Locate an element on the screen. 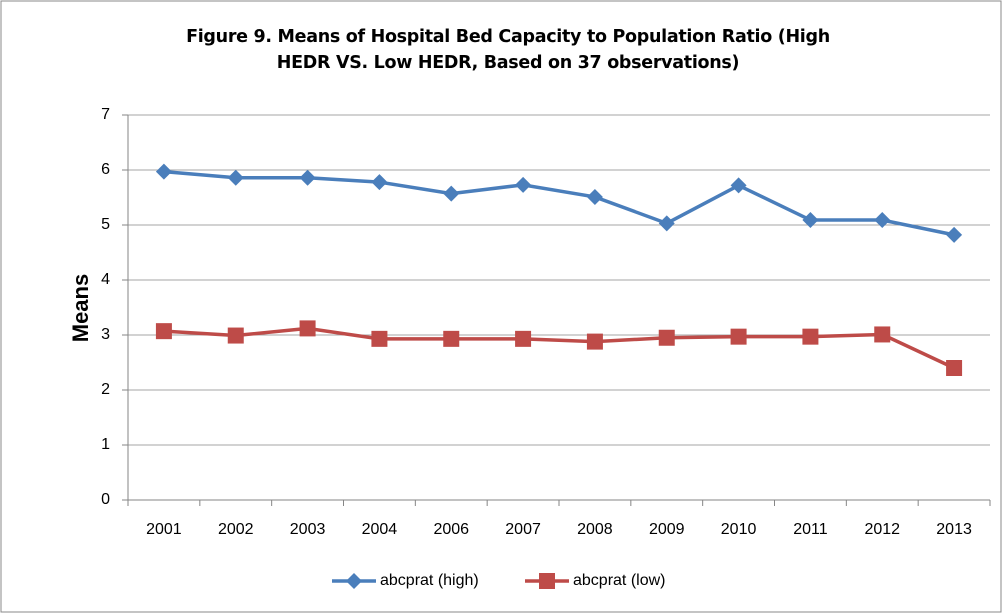  y-tick-label: 3 is located at coordinates (105, 334).